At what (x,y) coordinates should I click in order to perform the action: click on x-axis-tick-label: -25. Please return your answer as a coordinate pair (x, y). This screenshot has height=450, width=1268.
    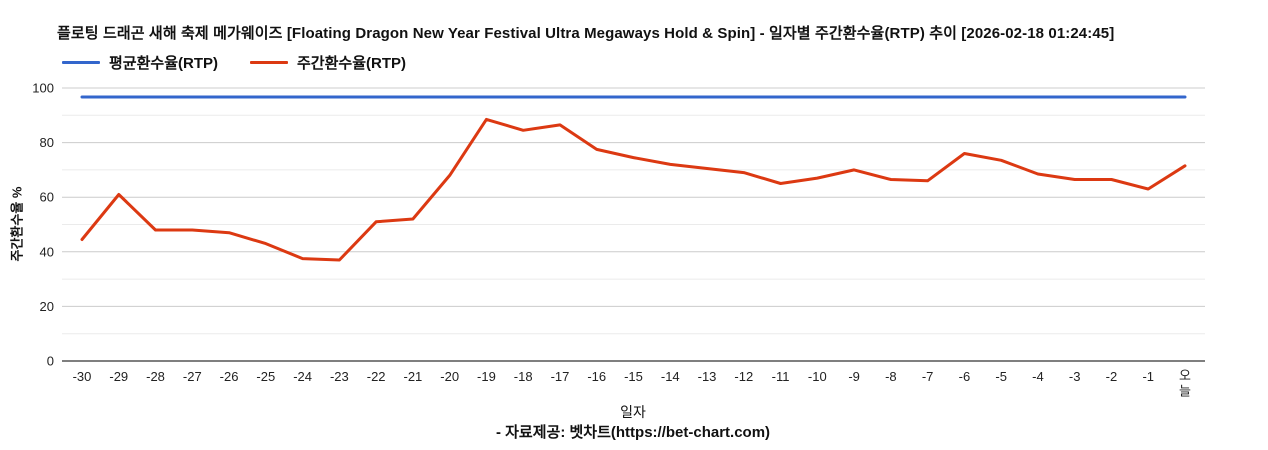
    Looking at the image, I should click on (265, 376).